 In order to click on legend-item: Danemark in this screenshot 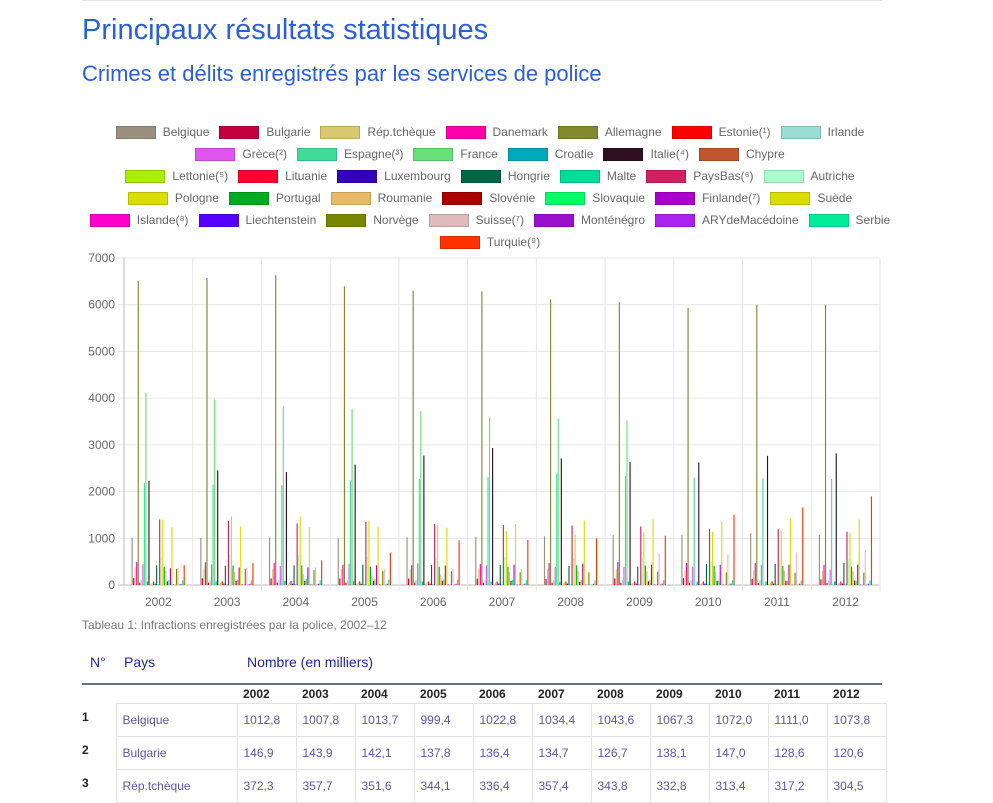, I will do `click(497, 132)`.